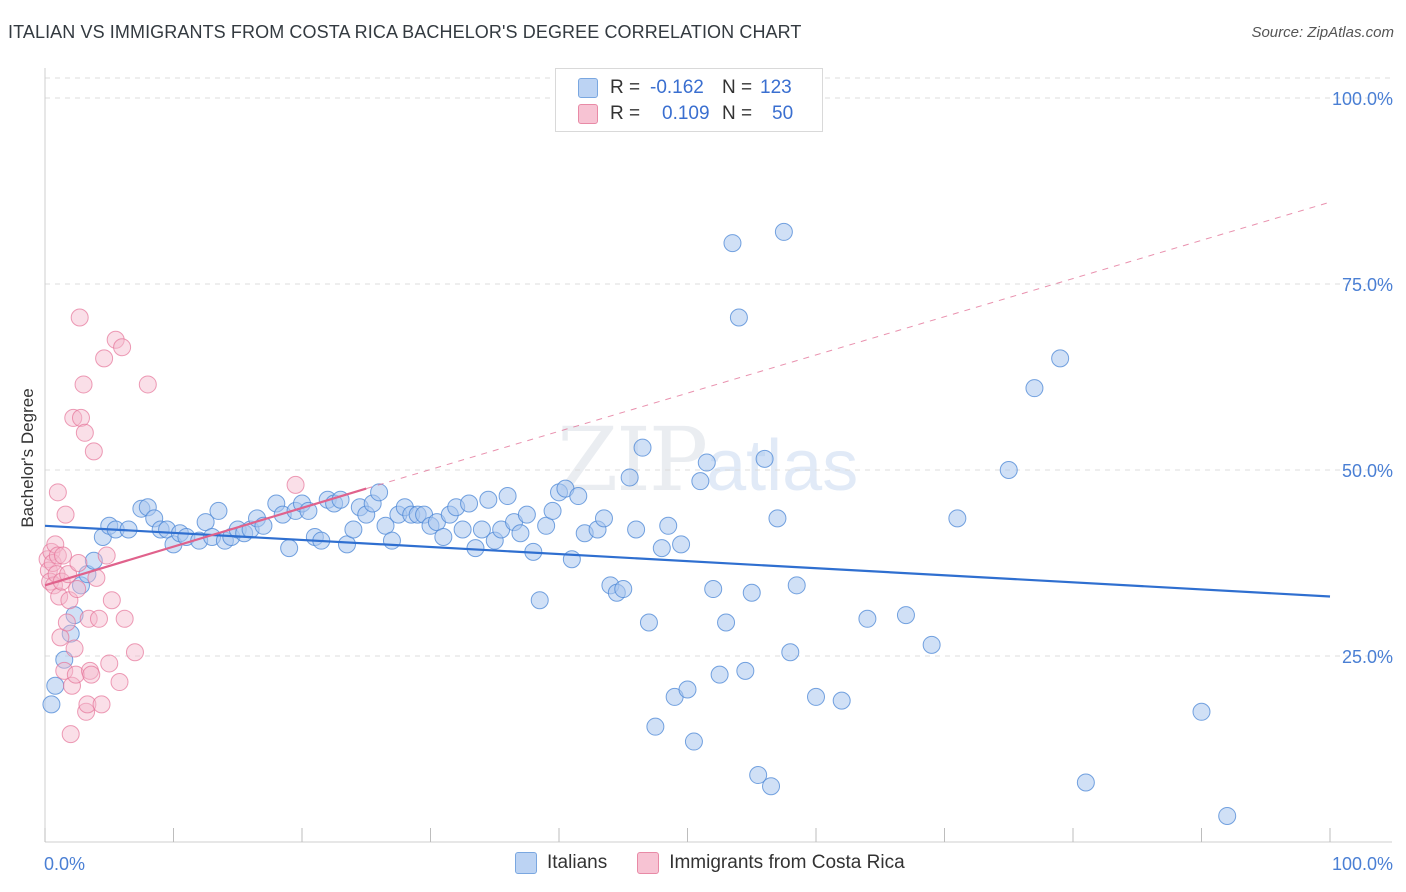  I want to click on x-tick-label-min: 0.0%, so click(64, 864).